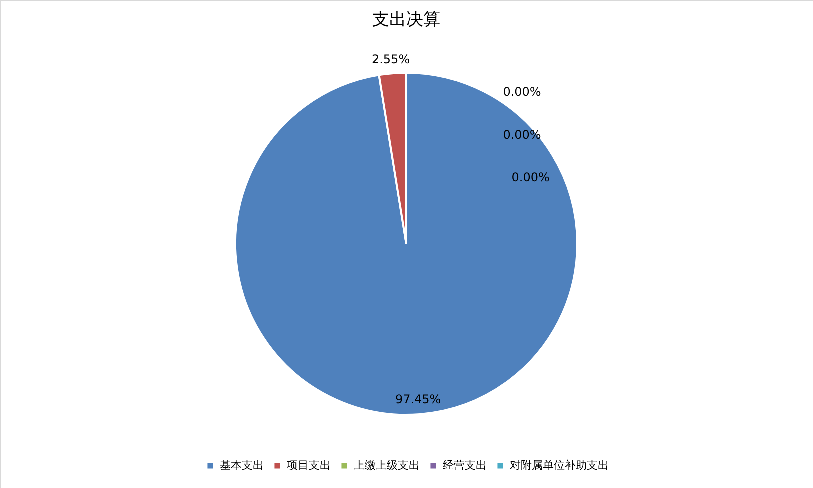 Image resolution: width=813 pixels, height=488 pixels. What do you see at coordinates (391, 59) in the screenshot?
I see `data-label: 2.55%` at bounding box center [391, 59].